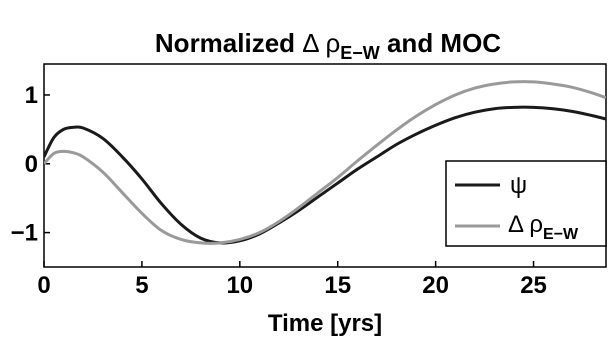 The width and height of the screenshot is (609, 338). Describe the element at coordinates (228, 43) in the screenshot. I see `chart-title-prefix: Normalized` at that location.